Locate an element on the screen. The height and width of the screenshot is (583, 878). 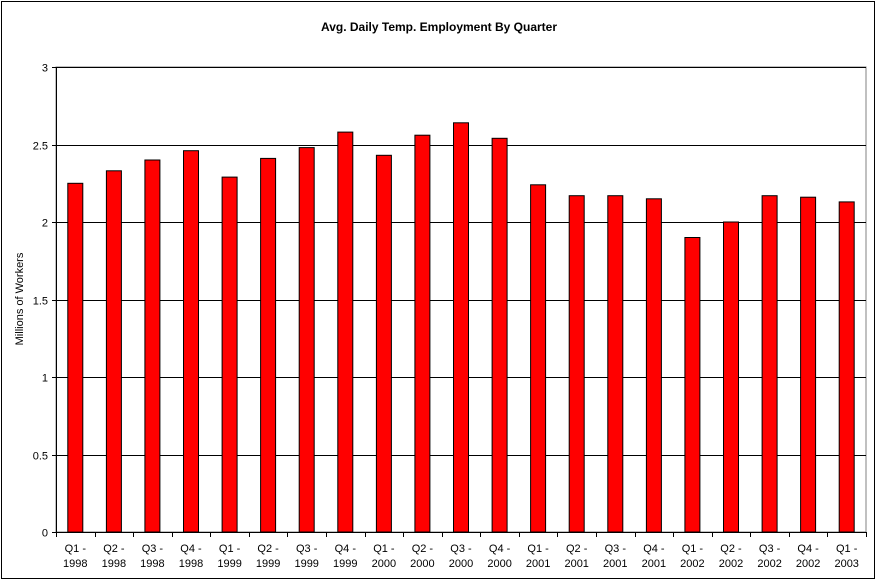
x-tick-label-year: 2003 is located at coordinates (846, 564).